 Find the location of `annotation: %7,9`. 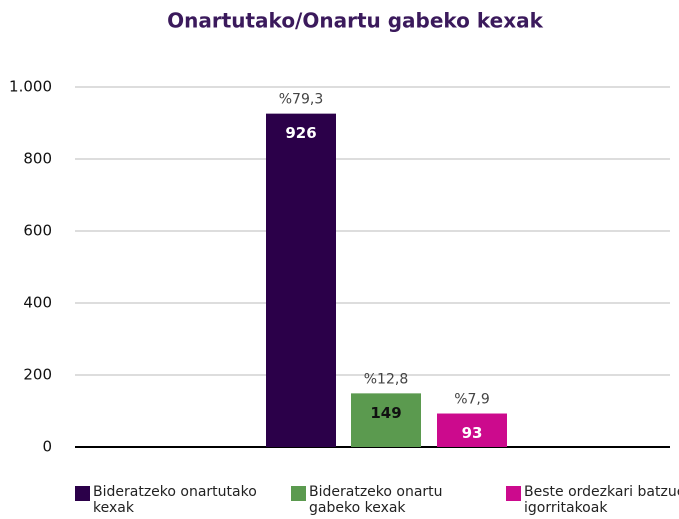

annotation: %7,9 is located at coordinates (472, 400).